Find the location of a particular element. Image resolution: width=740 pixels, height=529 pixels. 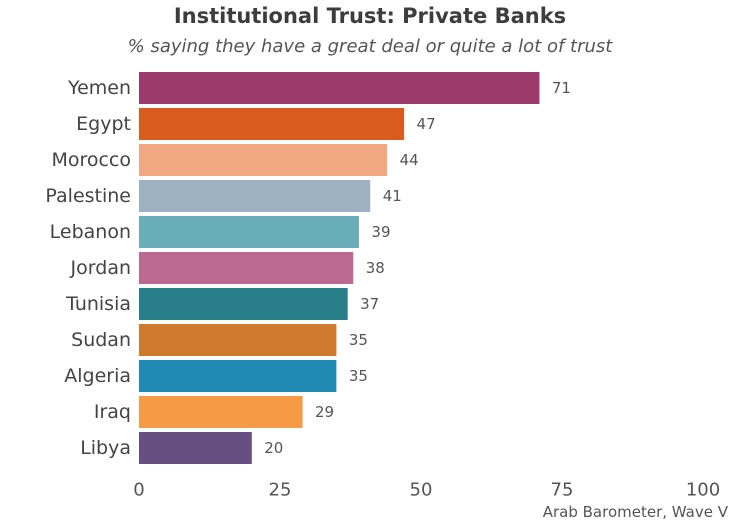

bar-iraq is located at coordinates (221, 412).